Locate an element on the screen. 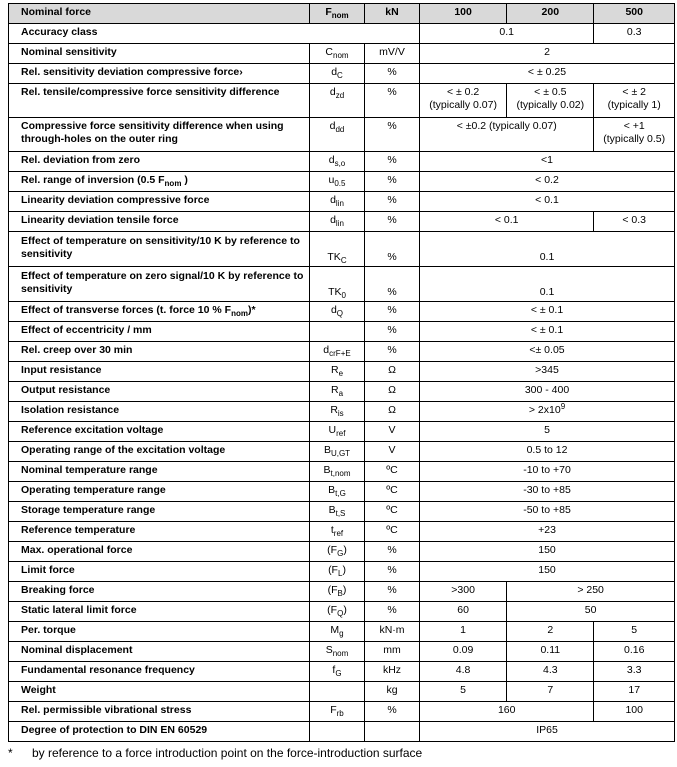 This screenshot has width=677, height=767. symbol: u0.5 is located at coordinates (337, 181).